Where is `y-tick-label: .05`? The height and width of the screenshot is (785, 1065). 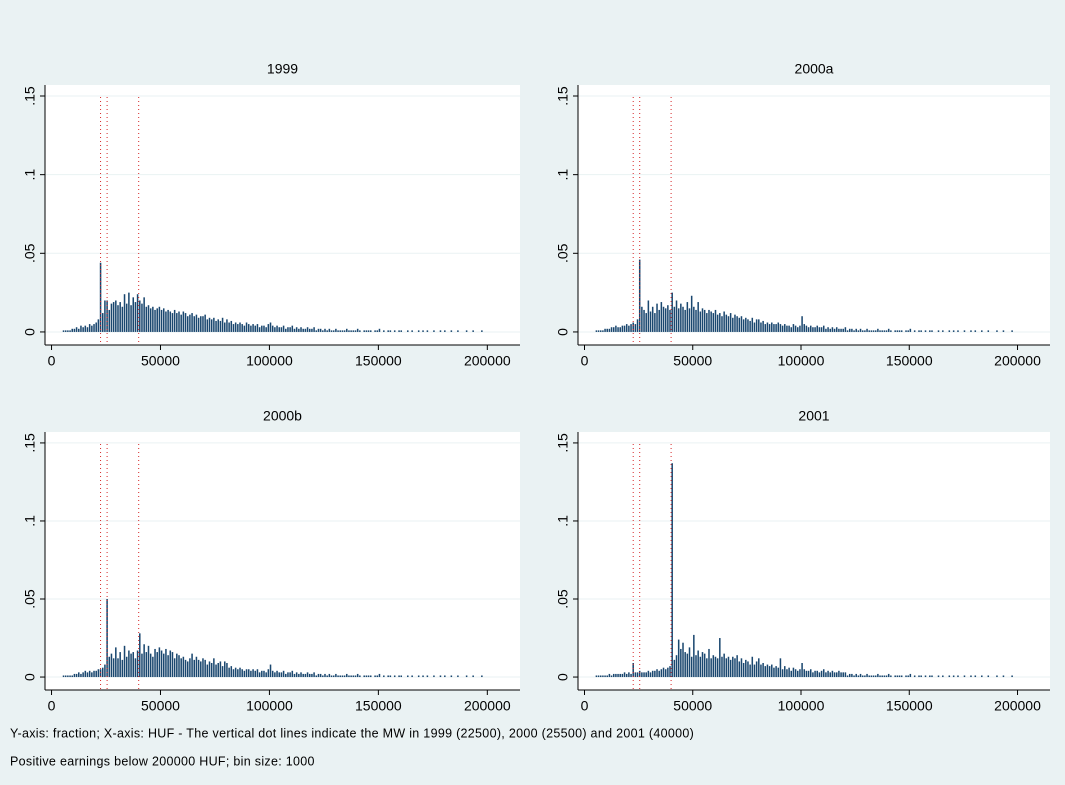 y-tick-label: .05 is located at coordinates (30, 253).